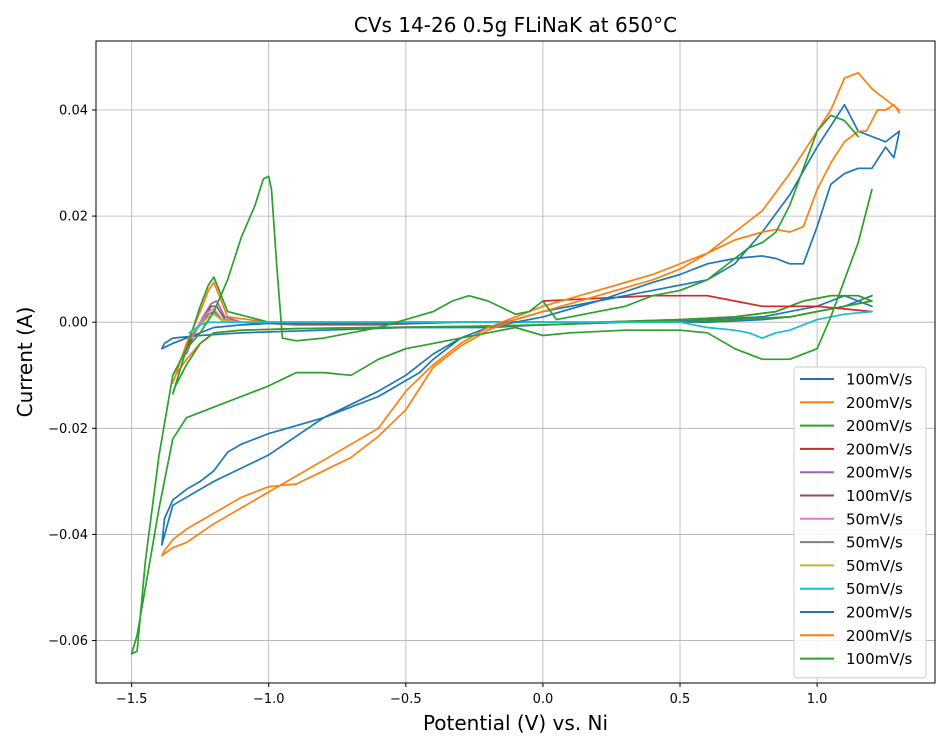 The height and width of the screenshot is (750, 950). Describe the element at coordinates (406, 699) in the screenshot. I see `x-tick-label: −0.5` at that location.